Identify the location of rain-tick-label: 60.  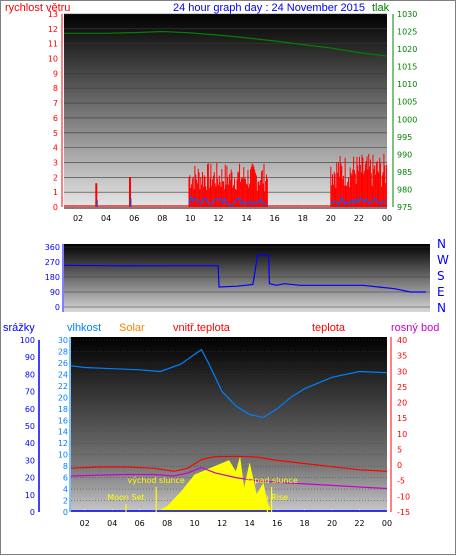
(30, 409).